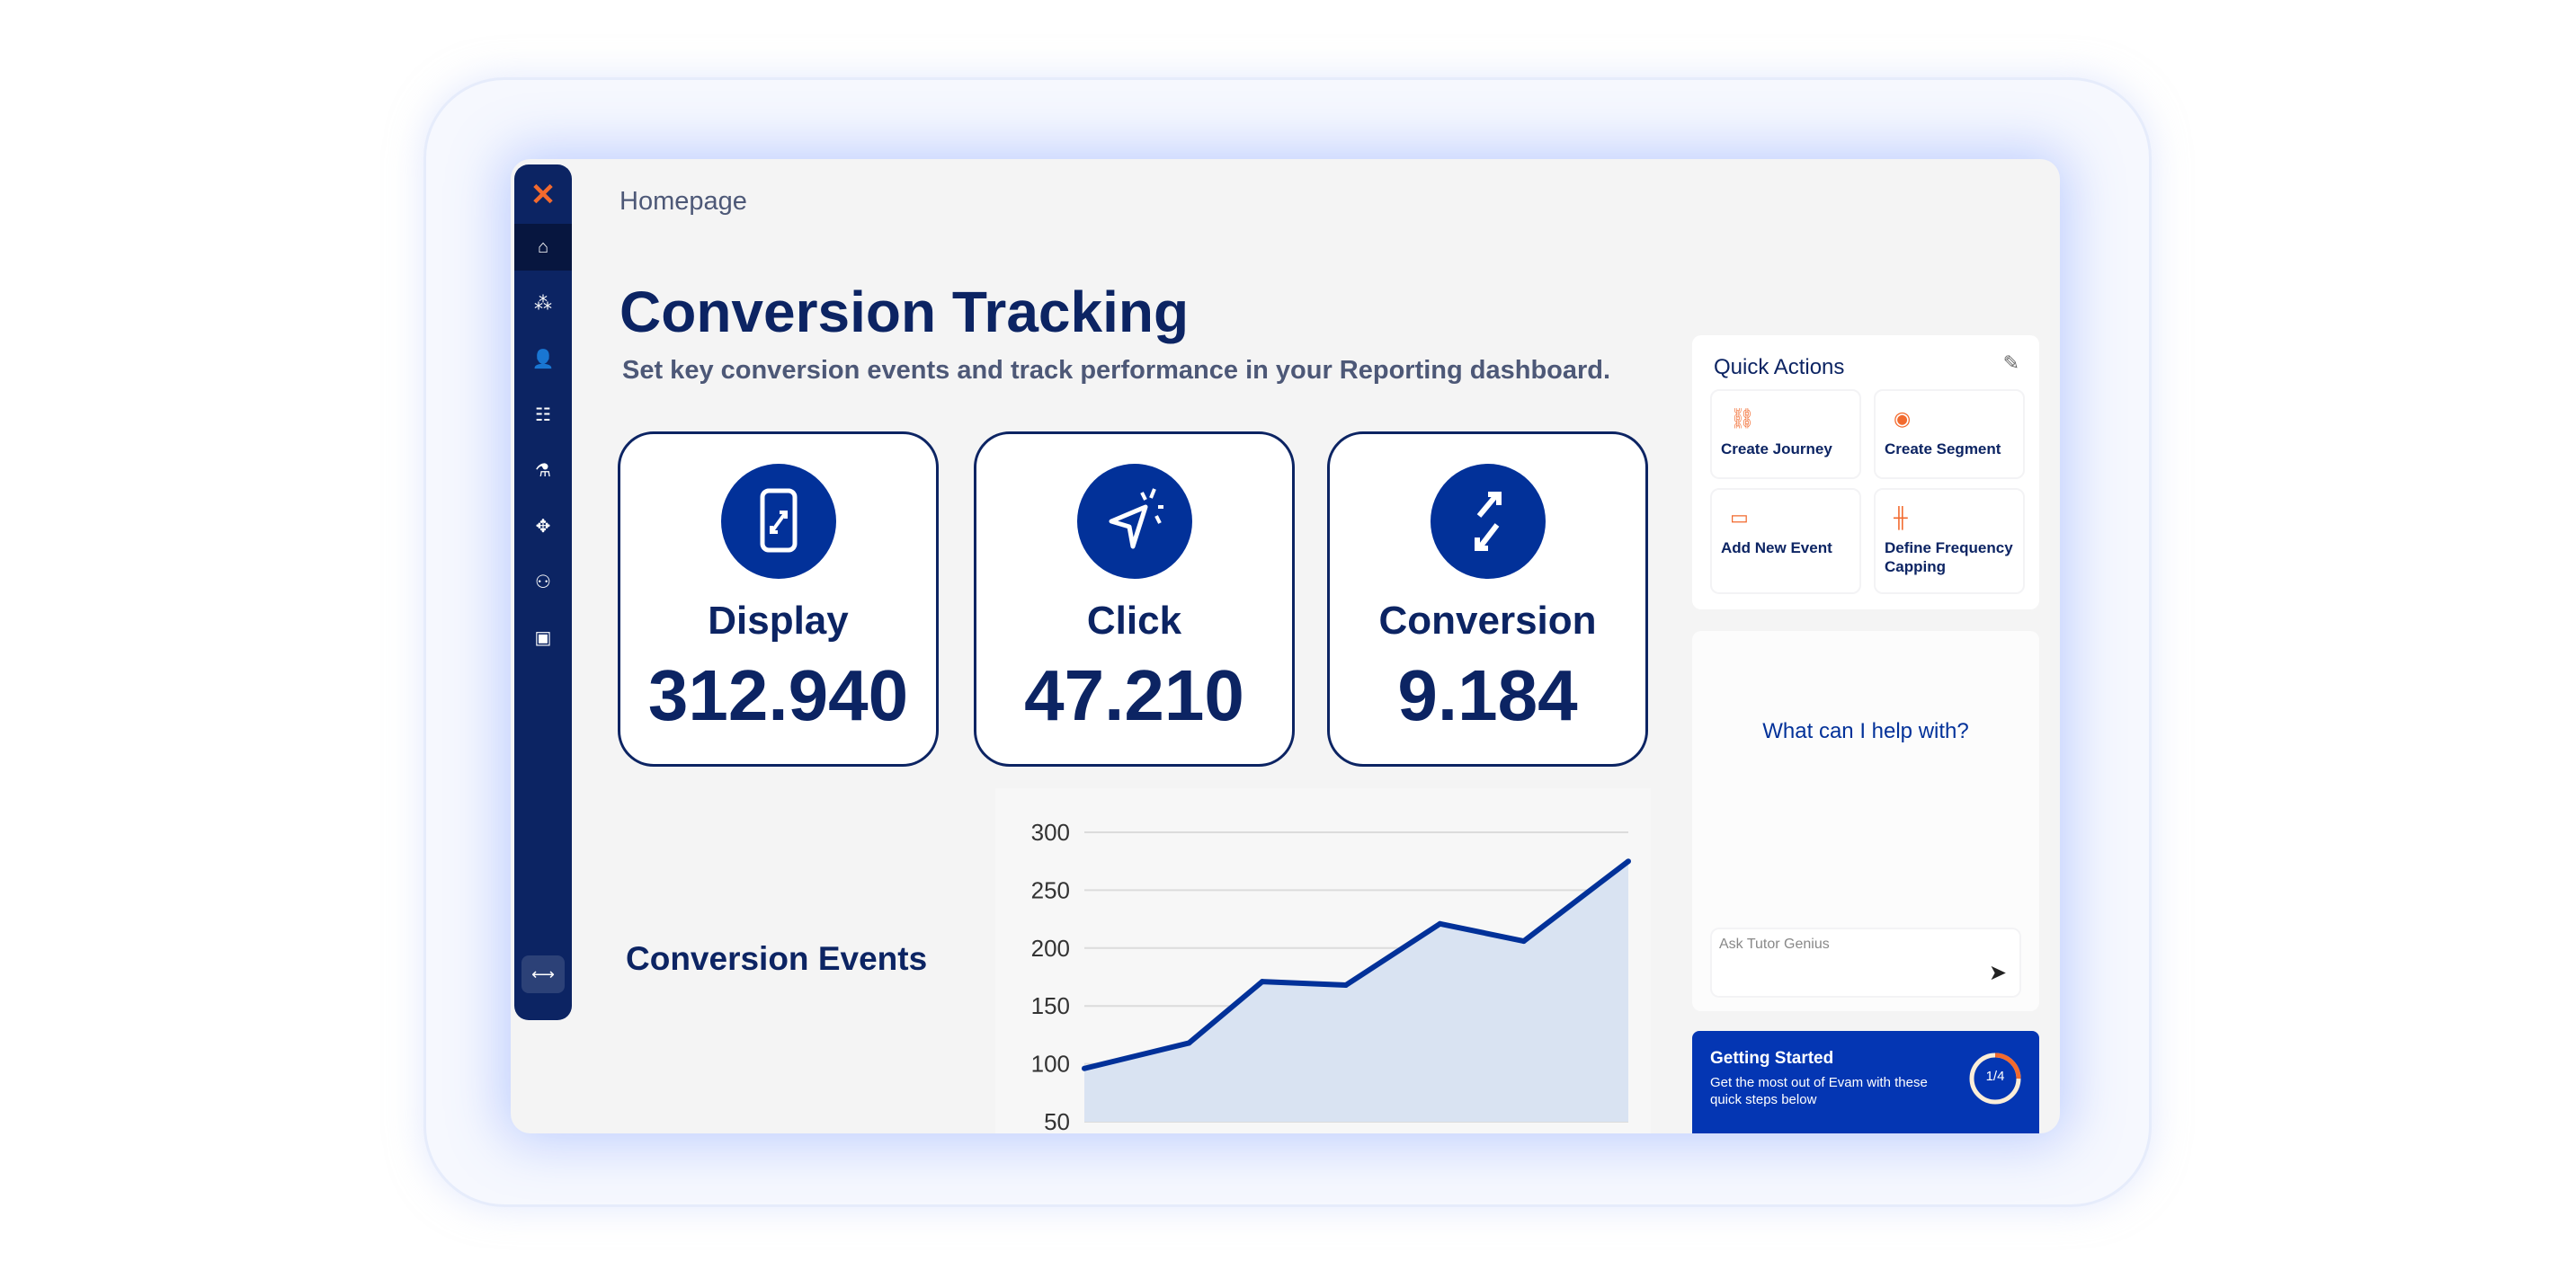 The height and width of the screenshot is (1288, 2576). What do you see at coordinates (543, 303) in the screenshot?
I see `audience-icon: ⁂` at bounding box center [543, 303].